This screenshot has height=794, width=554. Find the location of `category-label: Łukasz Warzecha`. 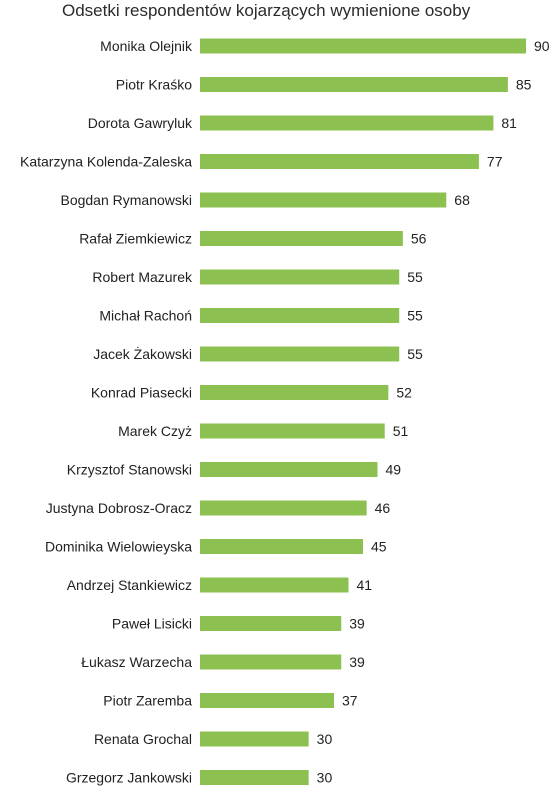

category-label: Łukasz Warzecha is located at coordinates (136, 662).